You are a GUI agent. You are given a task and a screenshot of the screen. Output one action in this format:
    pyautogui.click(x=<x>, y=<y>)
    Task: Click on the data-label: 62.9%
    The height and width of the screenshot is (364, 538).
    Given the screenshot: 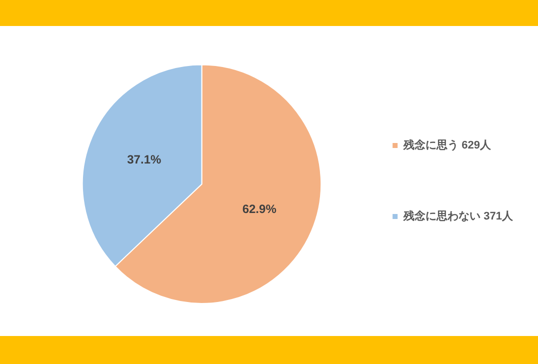 What is the action you would take?
    pyautogui.click(x=259, y=209)
    